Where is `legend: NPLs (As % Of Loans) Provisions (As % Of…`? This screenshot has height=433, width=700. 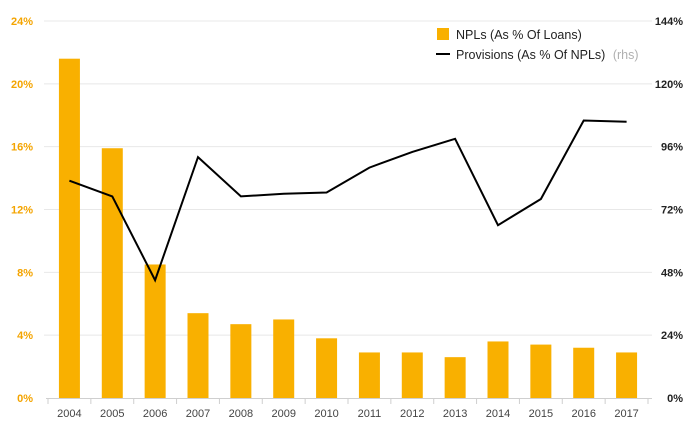 legend: NPLs (As % Of Loans) Provisions (As % Of… is located at coordinates (537, 45).